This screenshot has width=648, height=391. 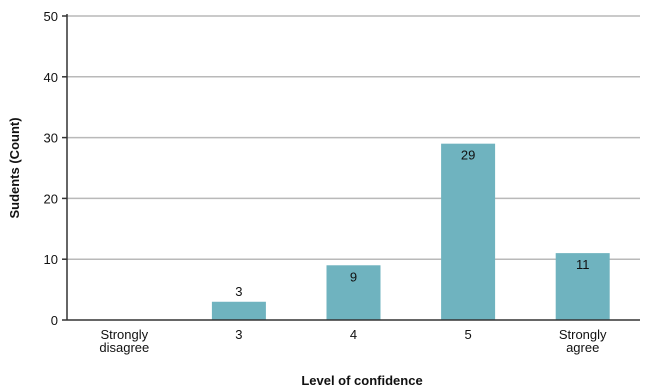 I want to click on data-label: 11, so click(x=583, y=264).